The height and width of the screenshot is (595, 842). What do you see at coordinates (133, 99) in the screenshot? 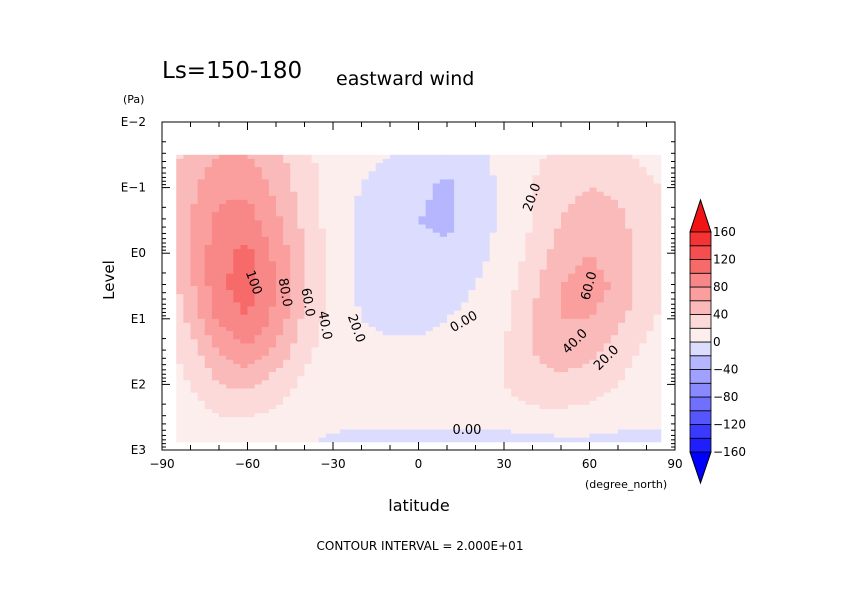
I see `y-unit: (Pa)` at bounding box center [133, 99].